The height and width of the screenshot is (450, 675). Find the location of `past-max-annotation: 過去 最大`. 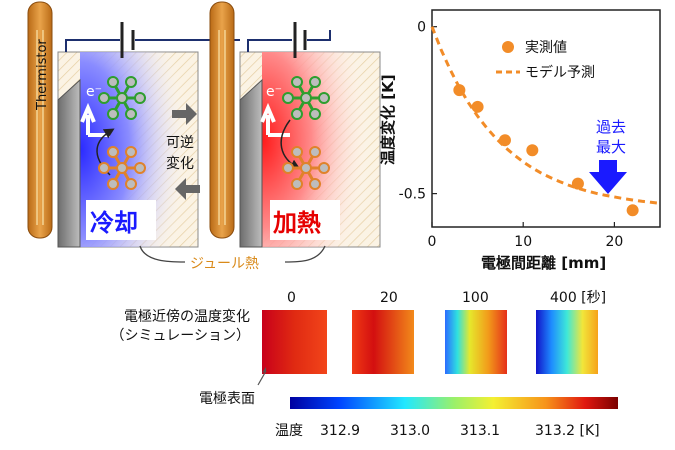

past-max-annotation: 過去 最大 is located at coordinates (608, 156).